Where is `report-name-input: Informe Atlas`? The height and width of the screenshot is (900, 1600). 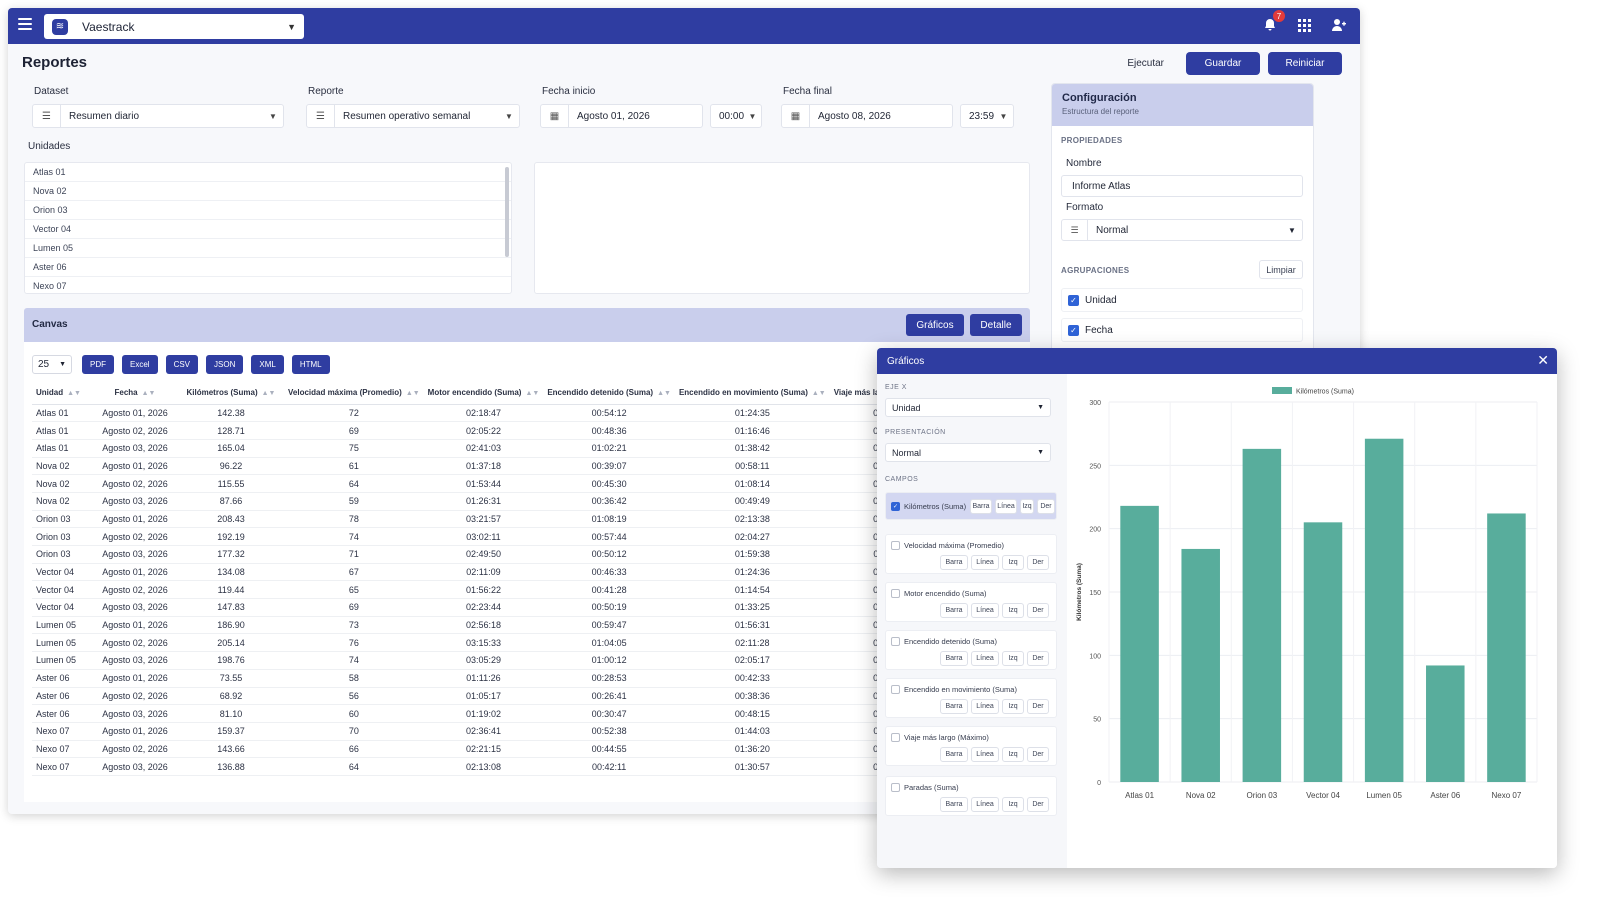
report-name-input: Informe Atlas is located at coordinates (1182, 186).